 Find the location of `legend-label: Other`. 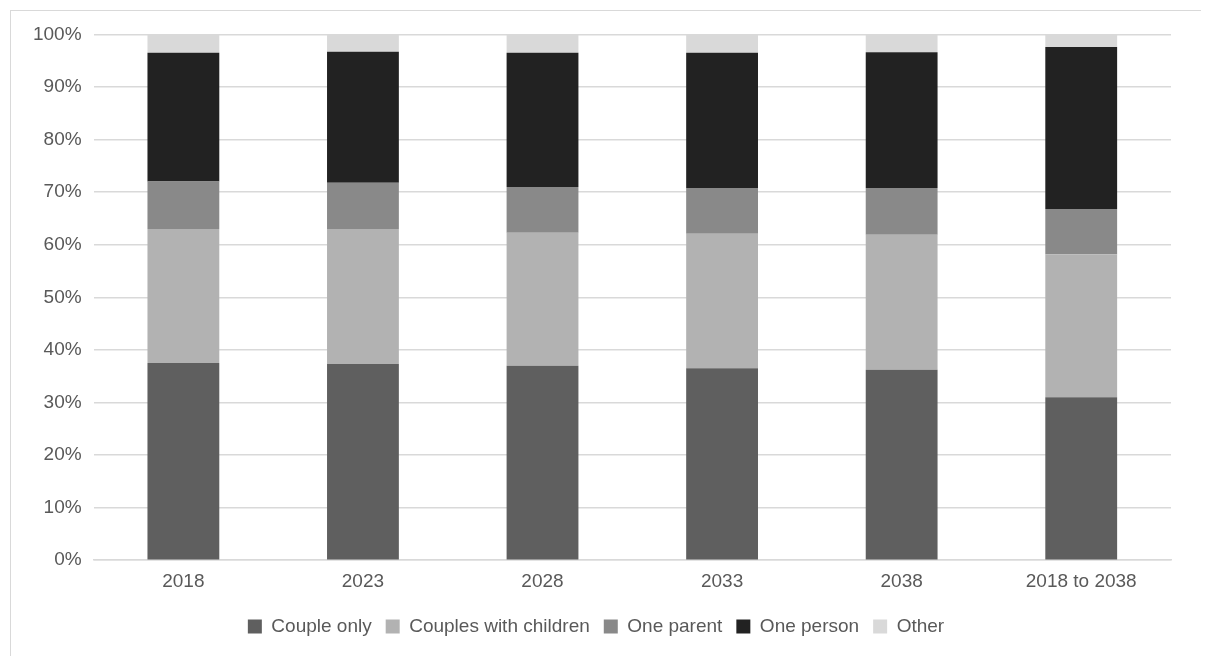

legend-label: Other is located at coordinates (920, 625).